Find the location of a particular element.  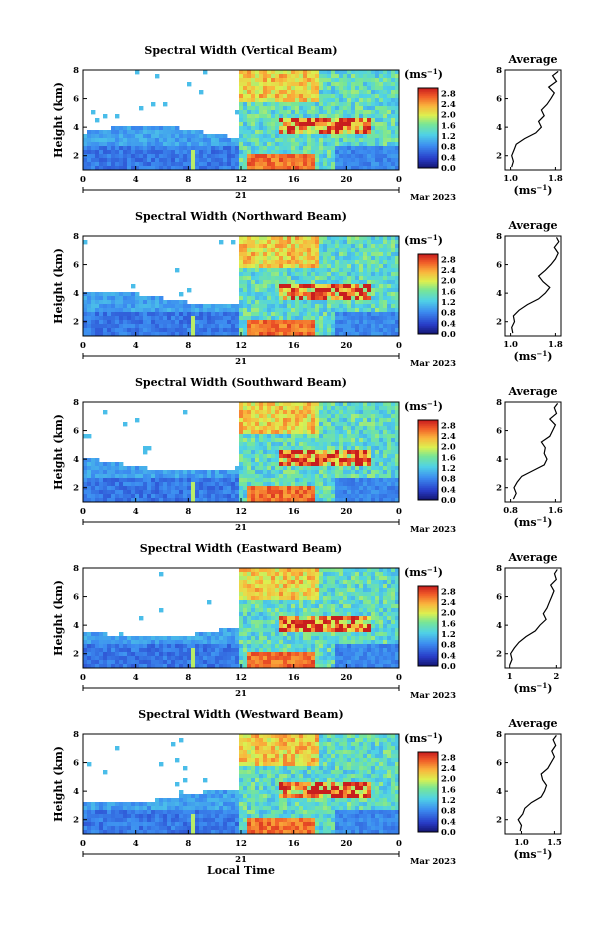

average-title: Average is located at coordinates (532, 59).